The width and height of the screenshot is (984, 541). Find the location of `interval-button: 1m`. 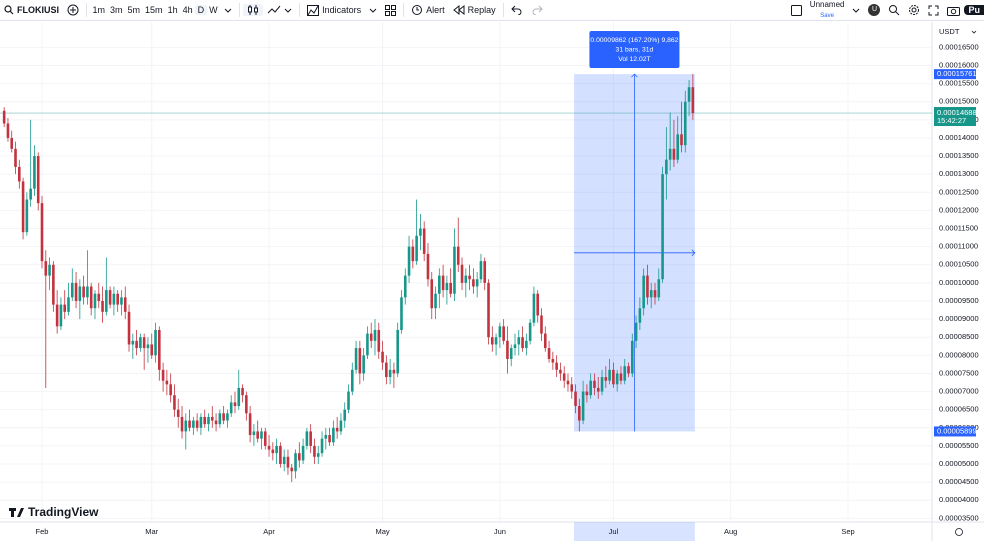

interval-button: 1m is located at coordinates (99, 10).